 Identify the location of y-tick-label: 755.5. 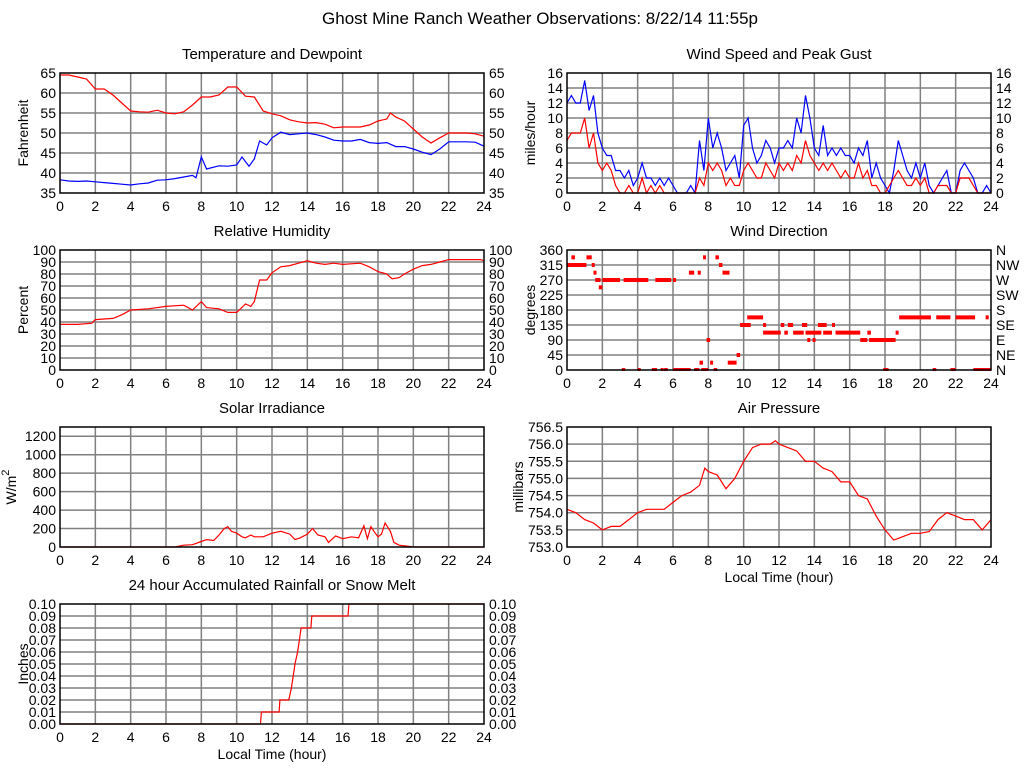
(545, 461).